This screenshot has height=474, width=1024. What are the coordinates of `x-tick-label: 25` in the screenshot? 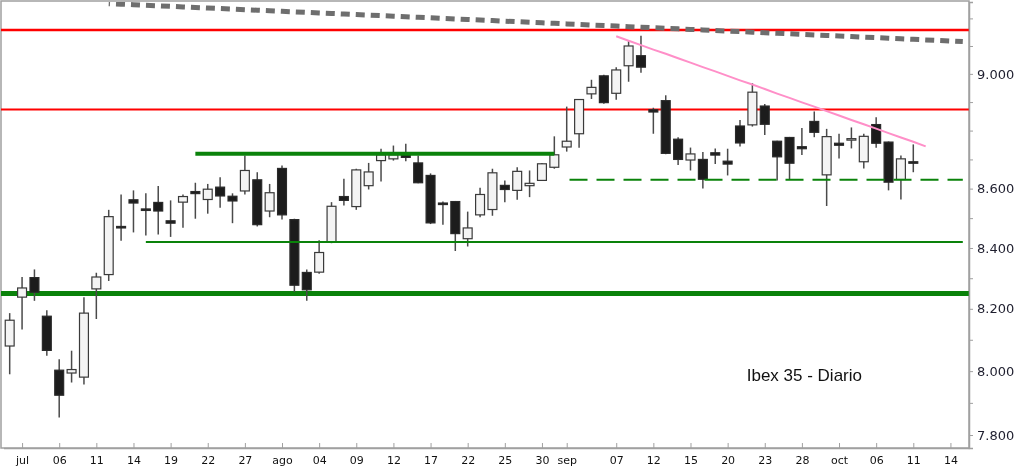 It's located at (505, 460).